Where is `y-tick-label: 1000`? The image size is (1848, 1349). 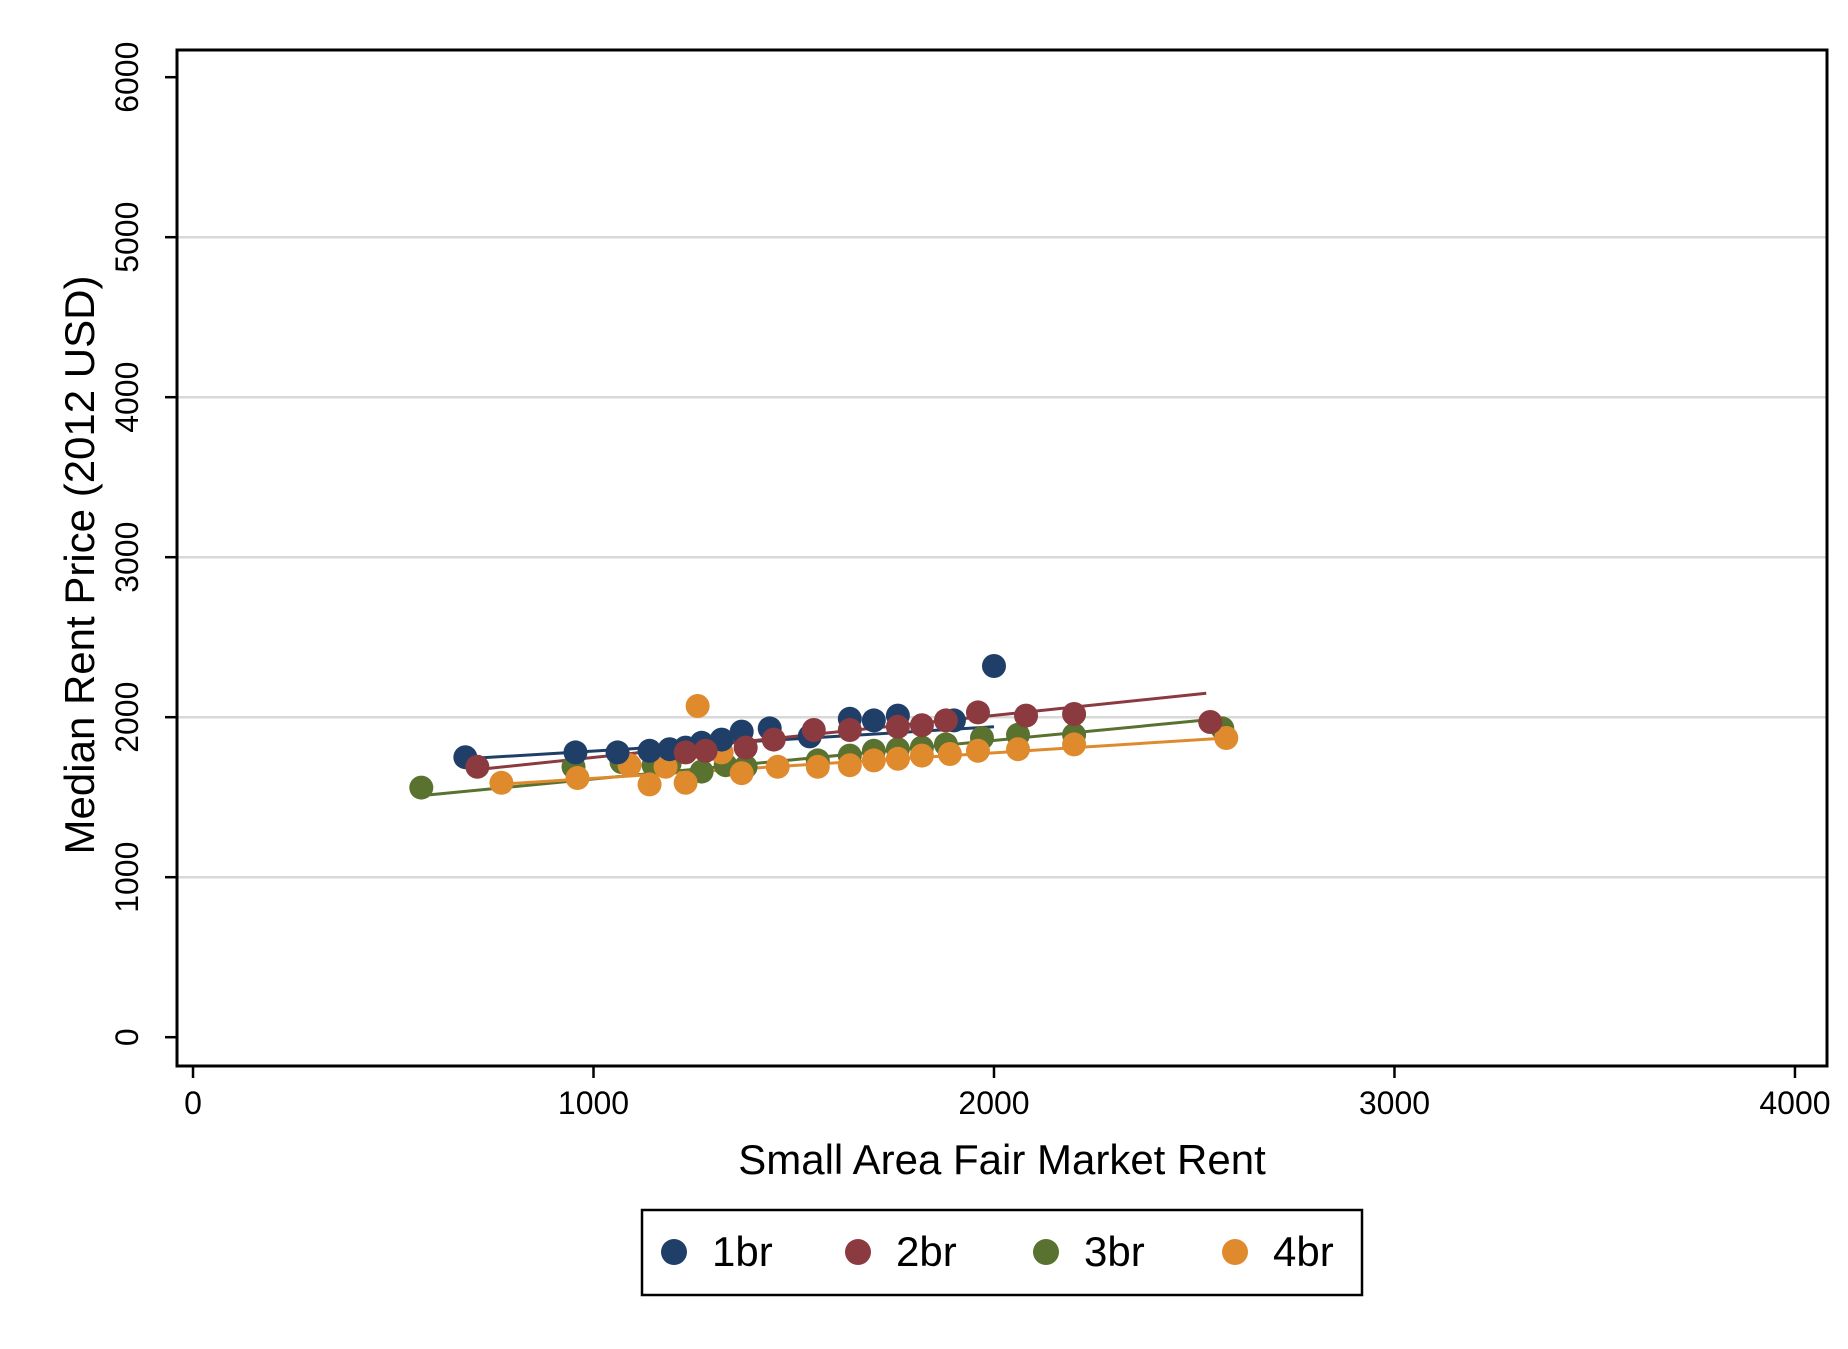
y-tick-label: 1000 is located at coordinates (127, 877).